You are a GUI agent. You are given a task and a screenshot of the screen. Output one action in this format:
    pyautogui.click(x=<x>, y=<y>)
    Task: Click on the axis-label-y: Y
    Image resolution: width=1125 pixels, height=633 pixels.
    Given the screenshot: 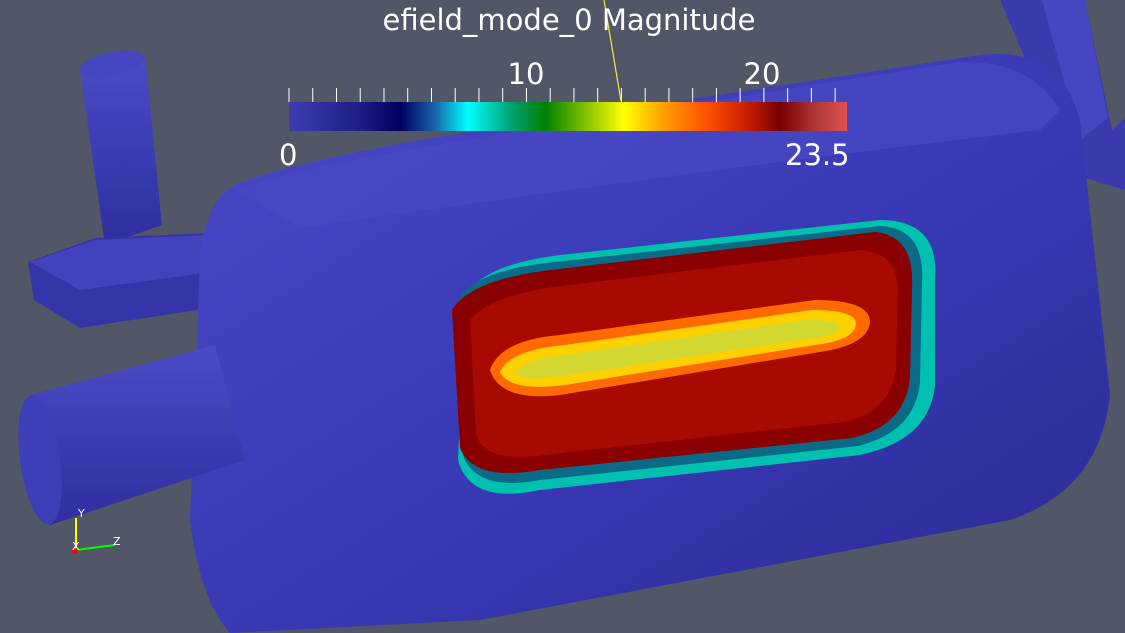 What is the action you would take?
    pyautogui.click(x=81, y=513)
    